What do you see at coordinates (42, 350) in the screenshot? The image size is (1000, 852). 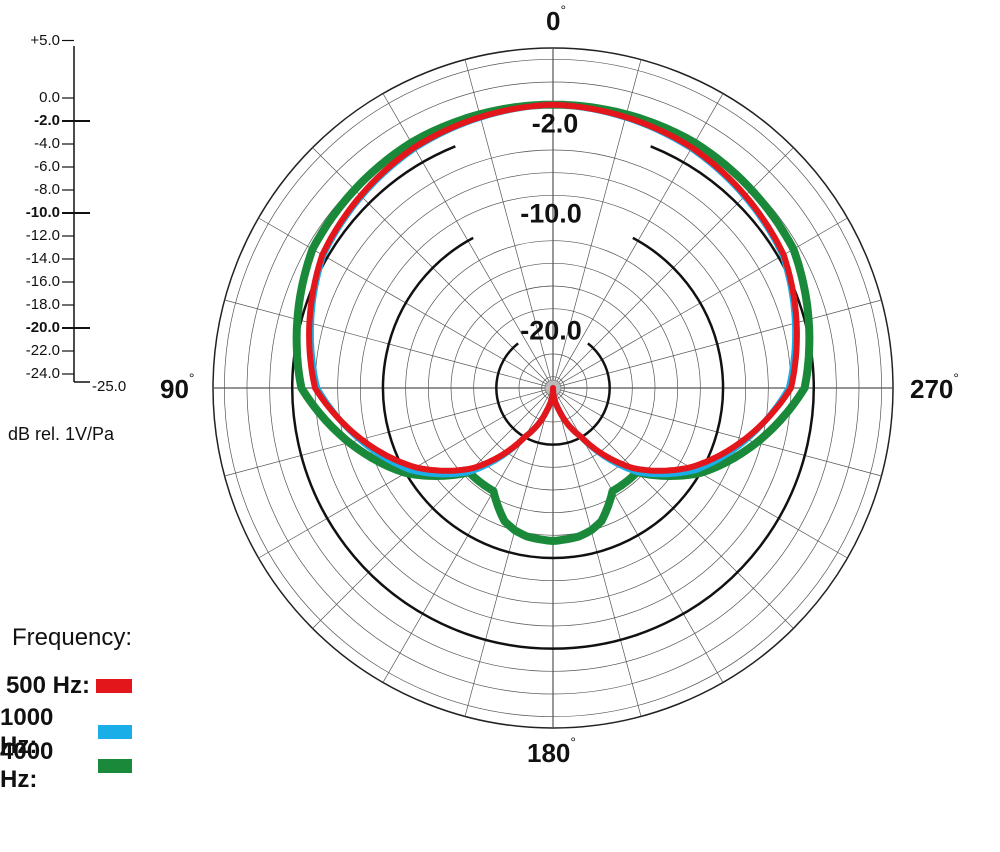 I see `scale-label: -22.0` at bounding box center [42, 350].